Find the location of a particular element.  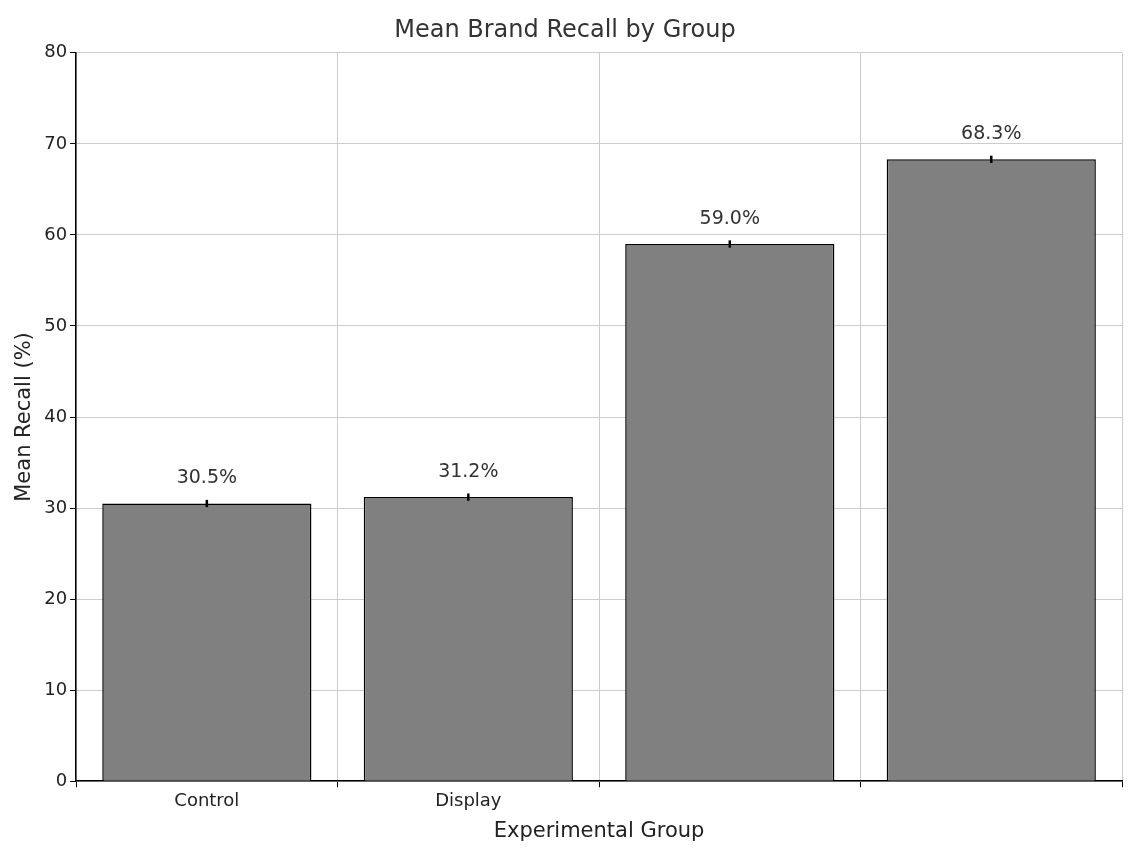

y-axis-title: Mean Recall (%) is located at coordinates (23, 417).